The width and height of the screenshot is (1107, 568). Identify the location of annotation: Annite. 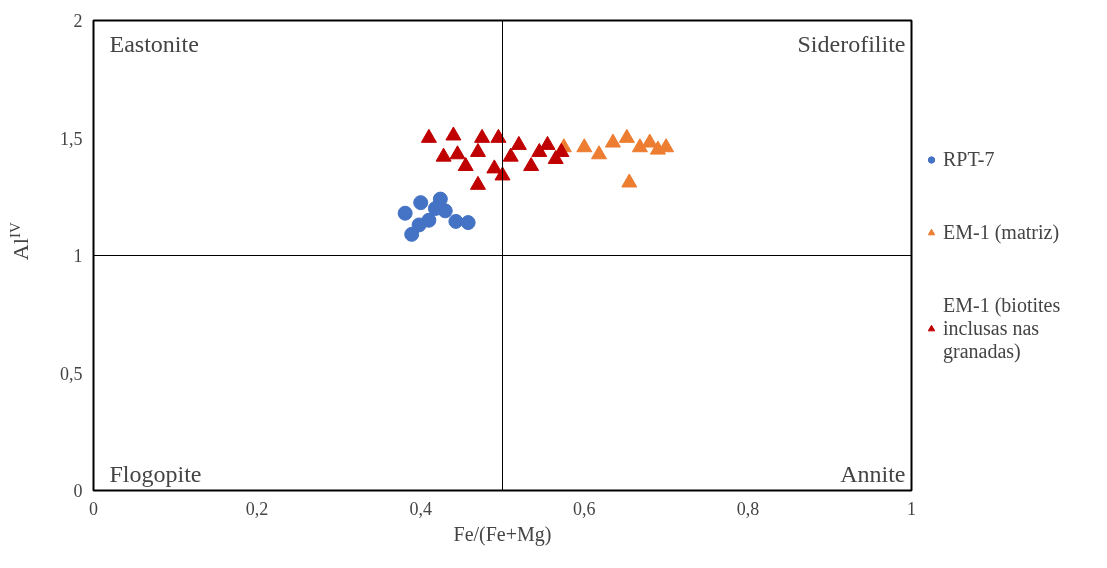
(873, 473).